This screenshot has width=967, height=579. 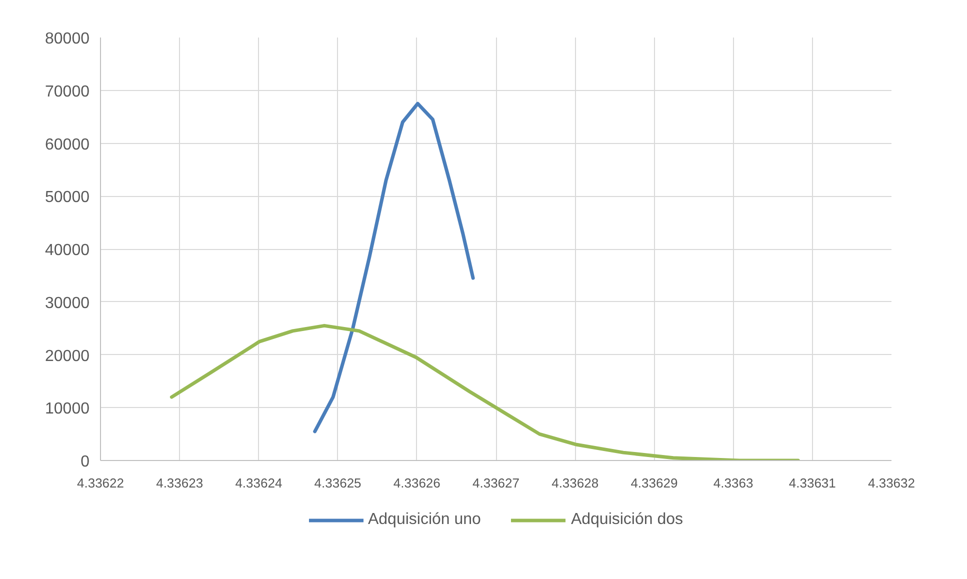 I want to click on y-tick-label: 30000, so click(x=67, y=303).